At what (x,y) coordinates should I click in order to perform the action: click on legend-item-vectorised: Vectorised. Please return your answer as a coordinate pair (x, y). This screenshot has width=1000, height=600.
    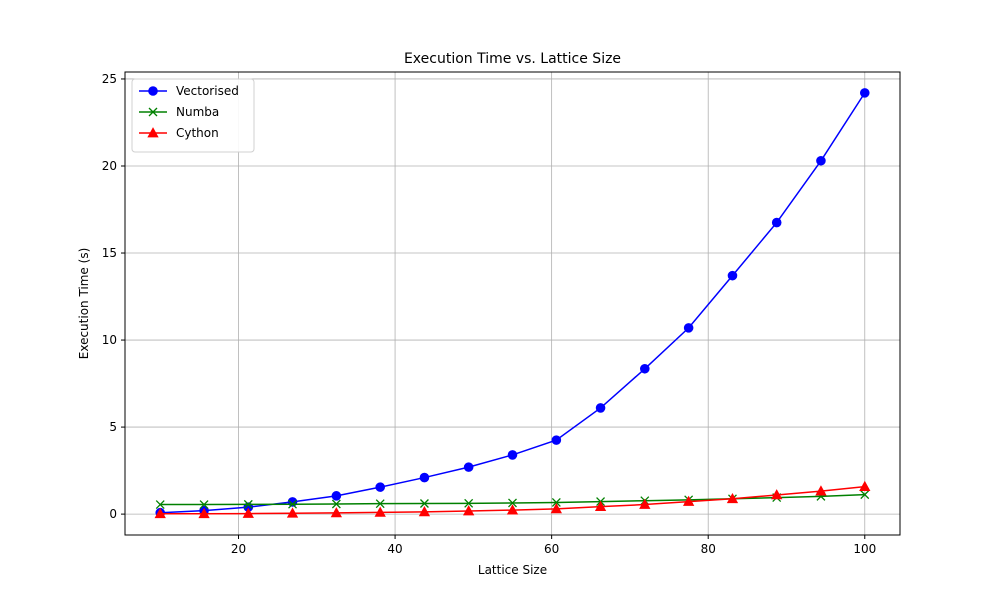
    Looking at the image, I should click on (189, 91).